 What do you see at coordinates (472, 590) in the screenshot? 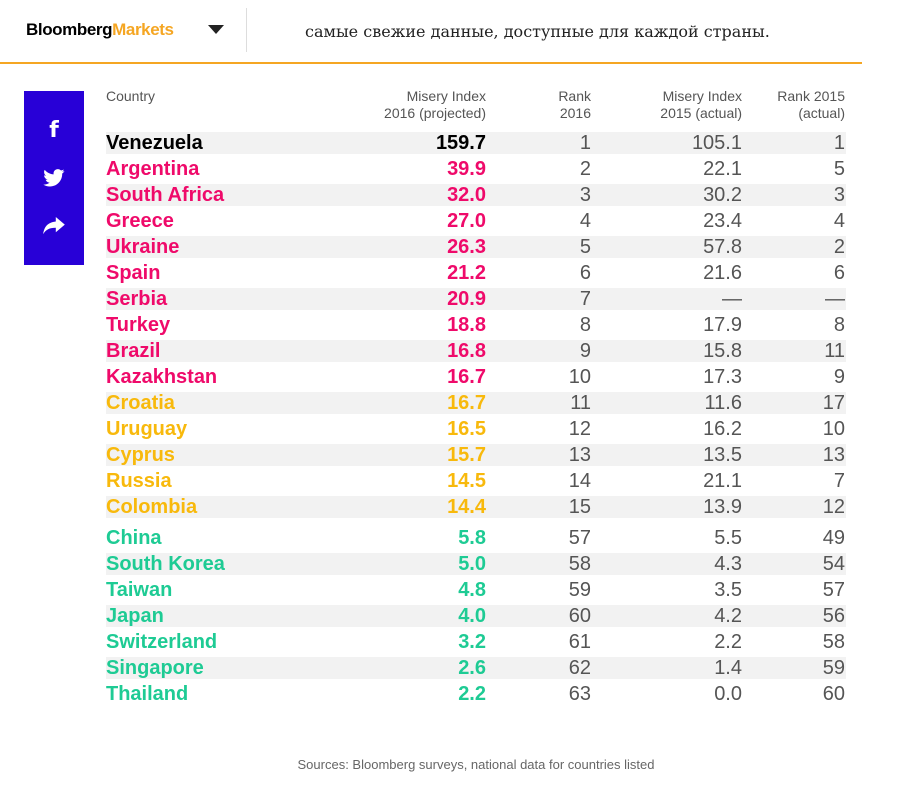
I see `misery-2016-cell: 4.8` at bounding box center [472, 590].